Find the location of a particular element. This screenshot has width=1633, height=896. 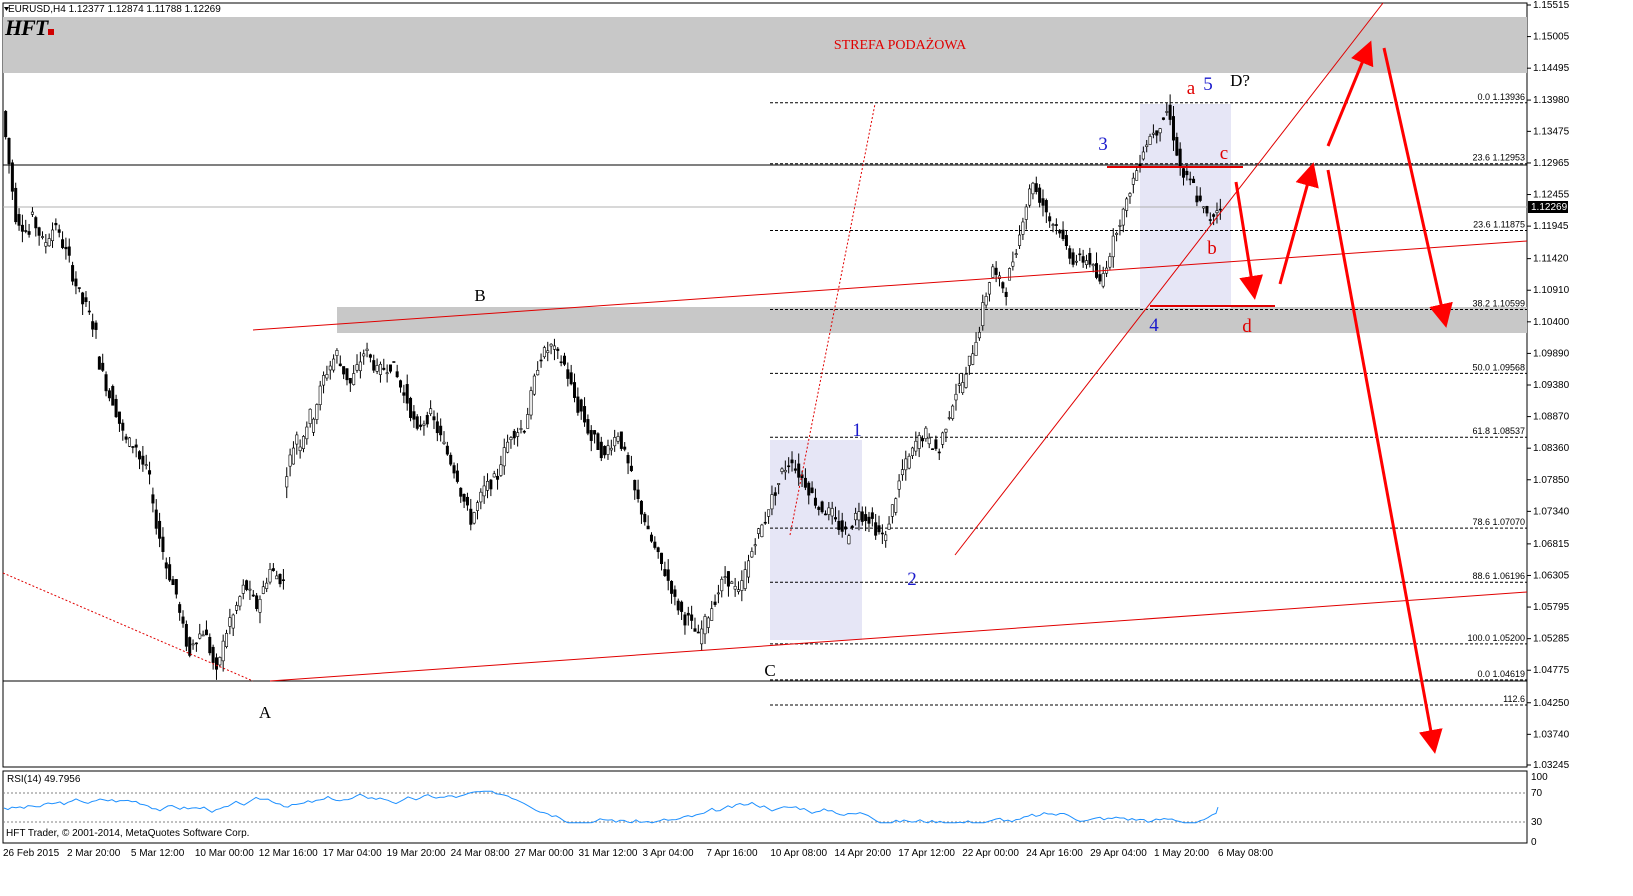

rsi-line is located at coordinates (611, 807).